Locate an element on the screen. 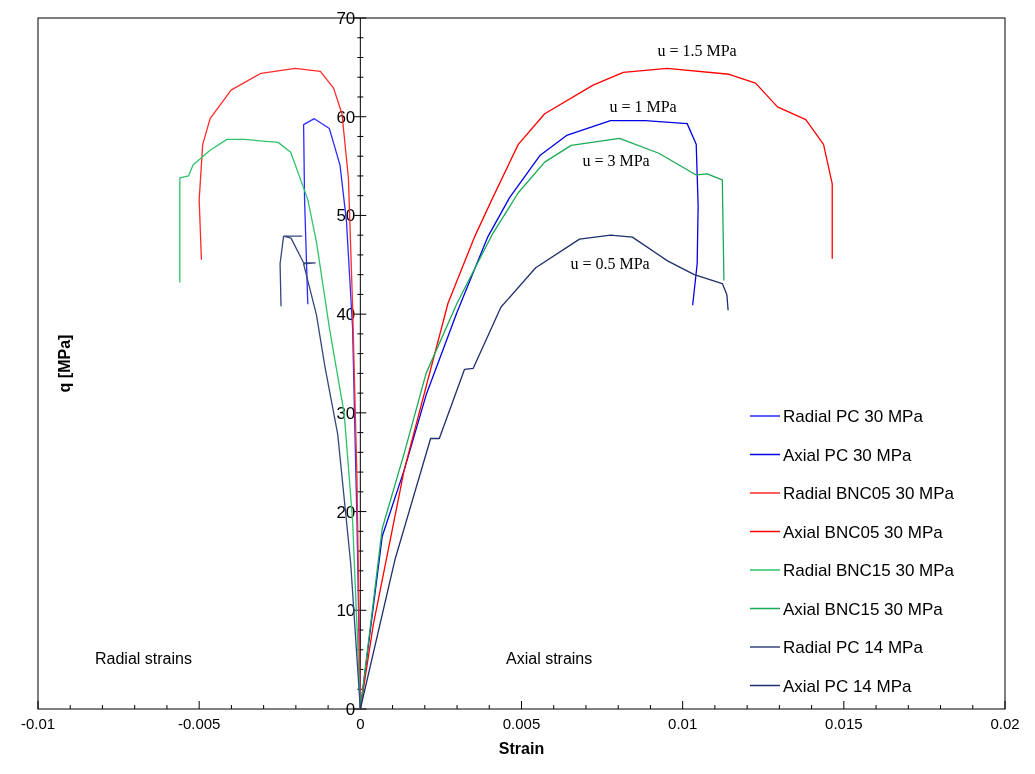  annotation: Axial strains is located at coordinates (549, 658).